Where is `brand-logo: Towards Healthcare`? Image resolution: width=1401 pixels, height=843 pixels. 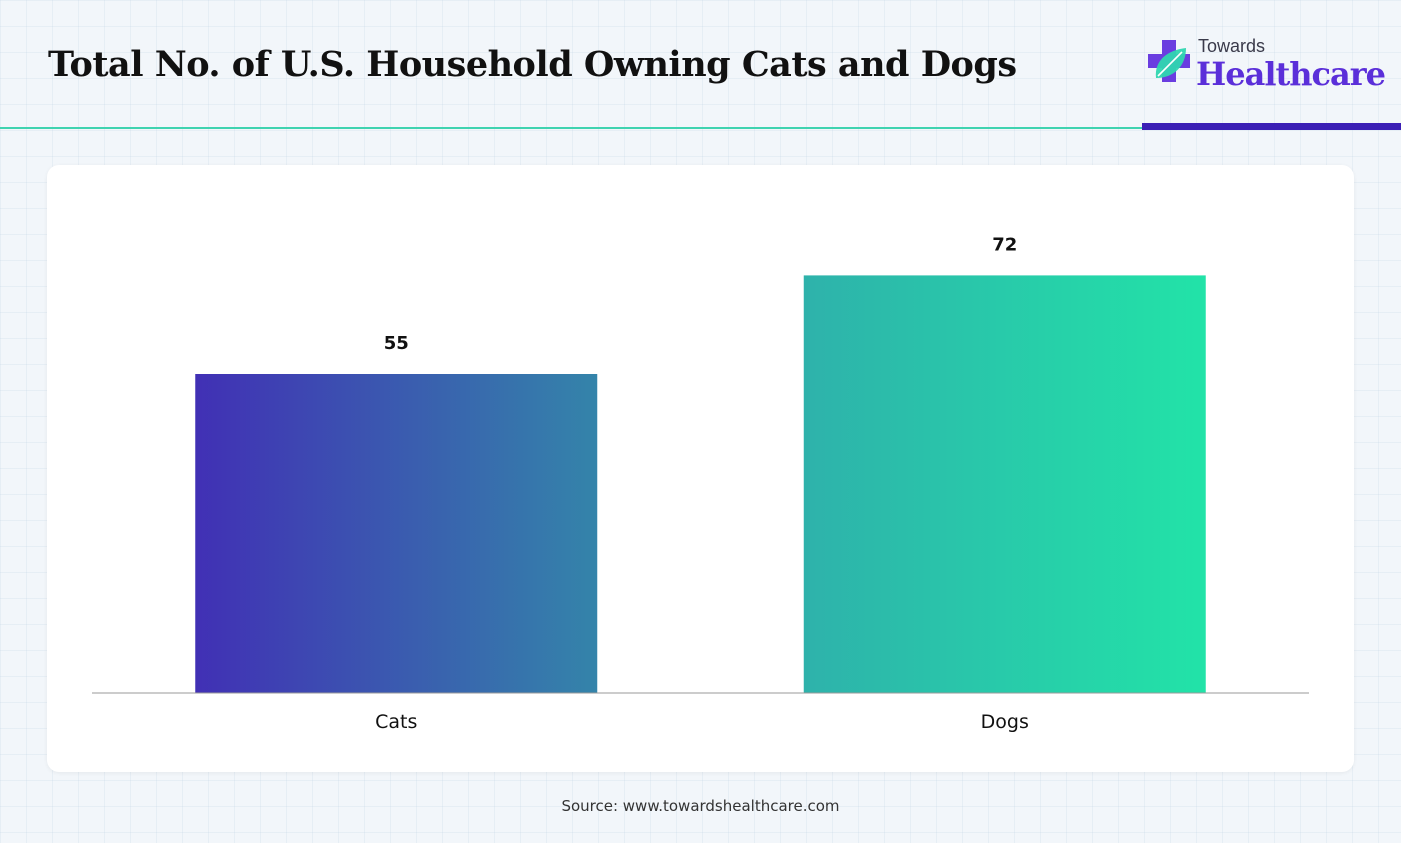 brand-logo: Towards Healthcare is located at coordinates (1266, 66).